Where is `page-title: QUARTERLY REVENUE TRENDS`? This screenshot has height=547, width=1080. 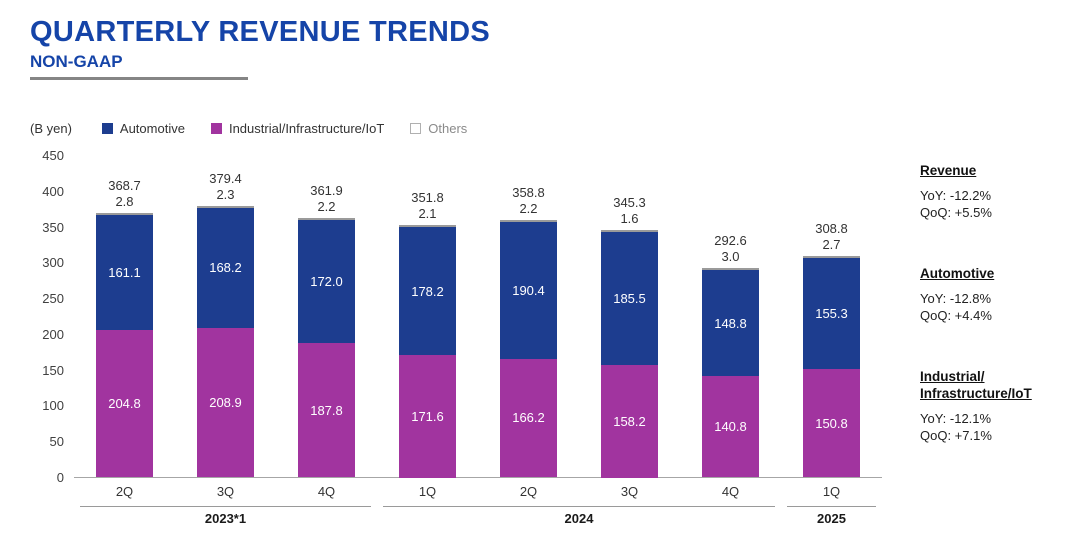 page-title: QUARTERLY REVENUE TRENDS is located at coordinates (260, 32).